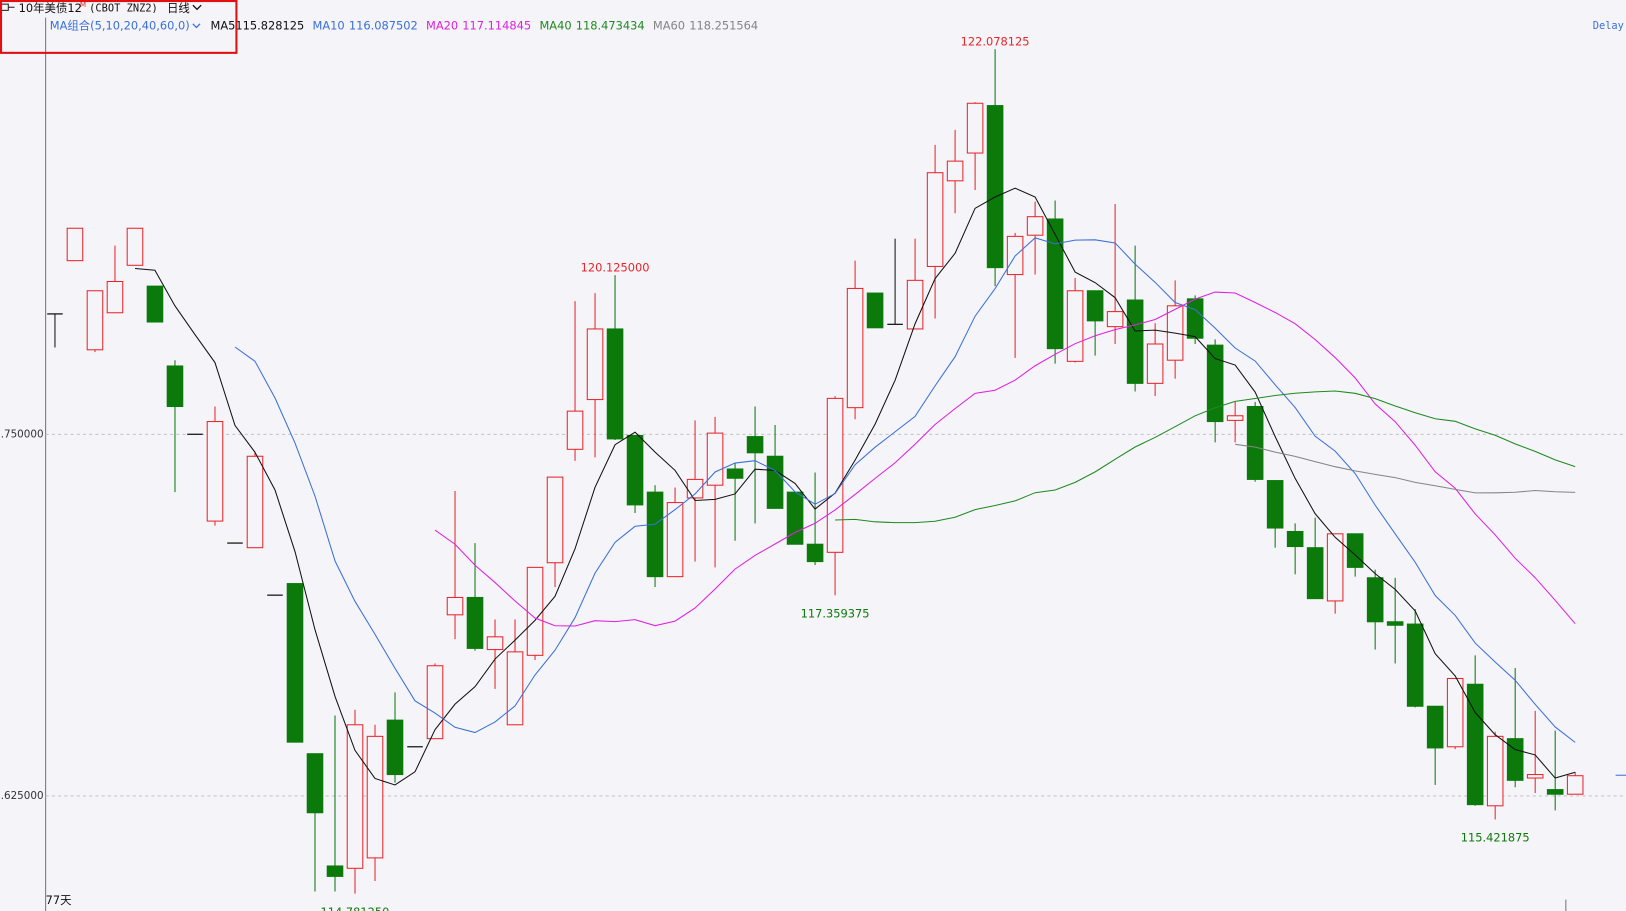 Image resolution: width=1626 pixels, height=911 pixels. Describe the element at coordinates (197, 7) in the screenshot. I see `period-dropdown-icon` at that location.